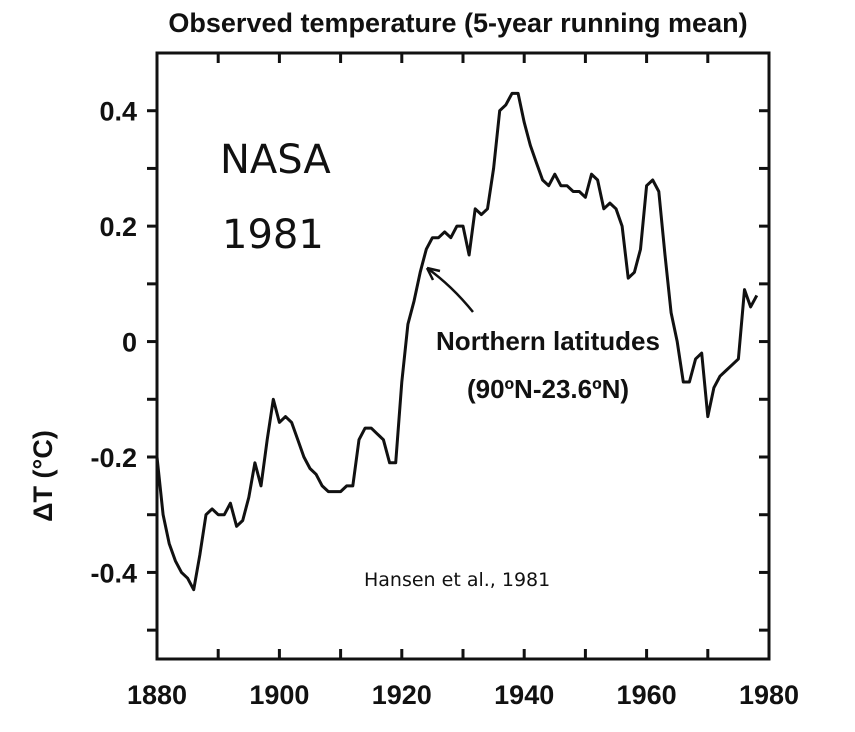 The image size is (855, 732). Describe the element at coordinates (433, 273) in the screenshot. I see `annotation-arrowhead` at that location.